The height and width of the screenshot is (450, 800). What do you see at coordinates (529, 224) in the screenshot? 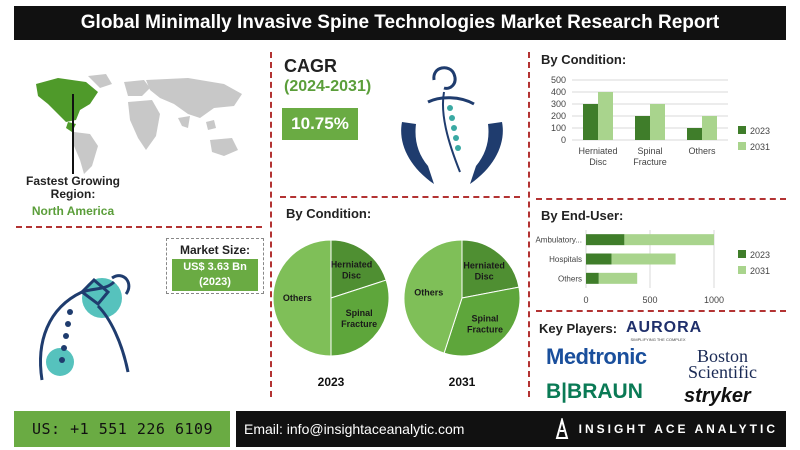
I see `column-divider-right` at bounding box center [529, 224].